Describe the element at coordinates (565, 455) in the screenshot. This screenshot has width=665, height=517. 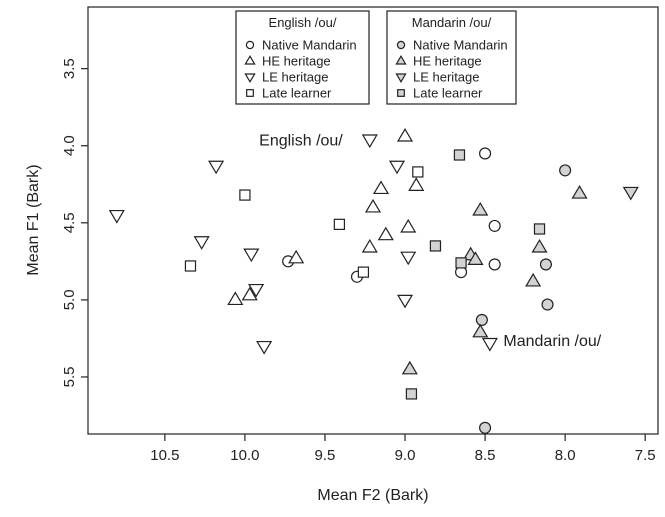
I see `x-tick-label: 8.0` at that location.